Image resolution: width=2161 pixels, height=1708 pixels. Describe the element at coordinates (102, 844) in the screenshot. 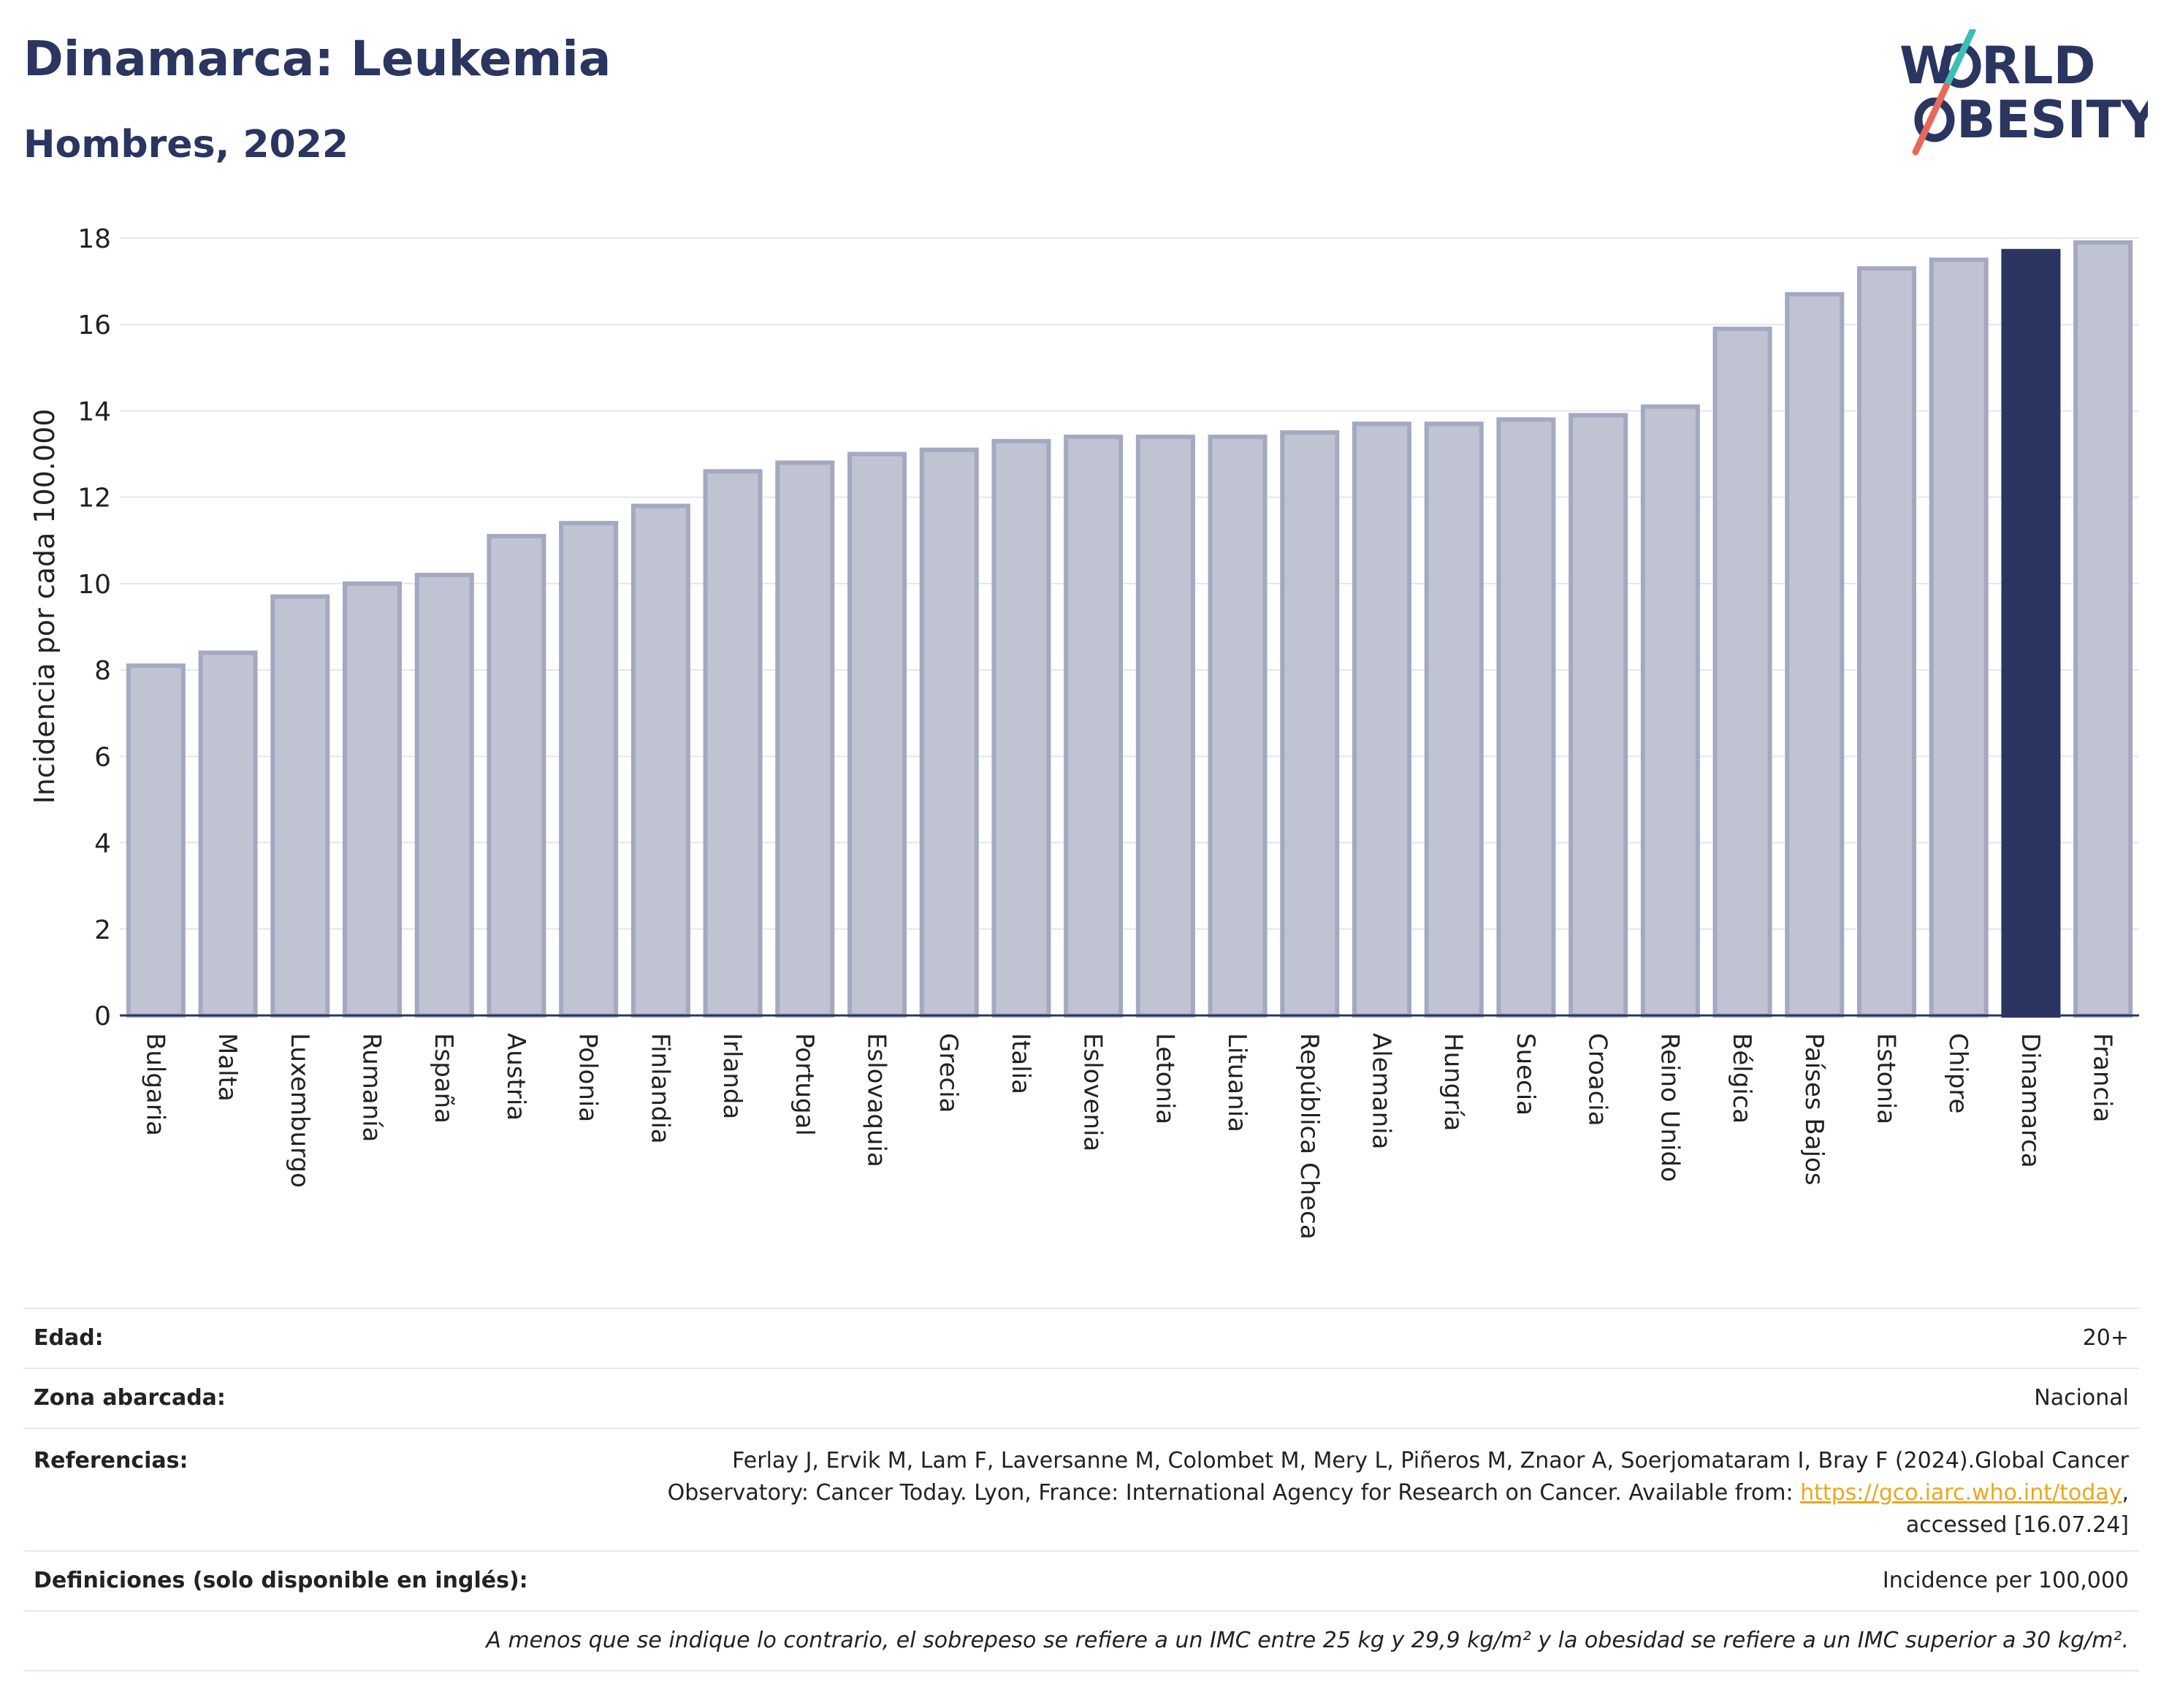

I see `y-tick-label: 4` at that location.